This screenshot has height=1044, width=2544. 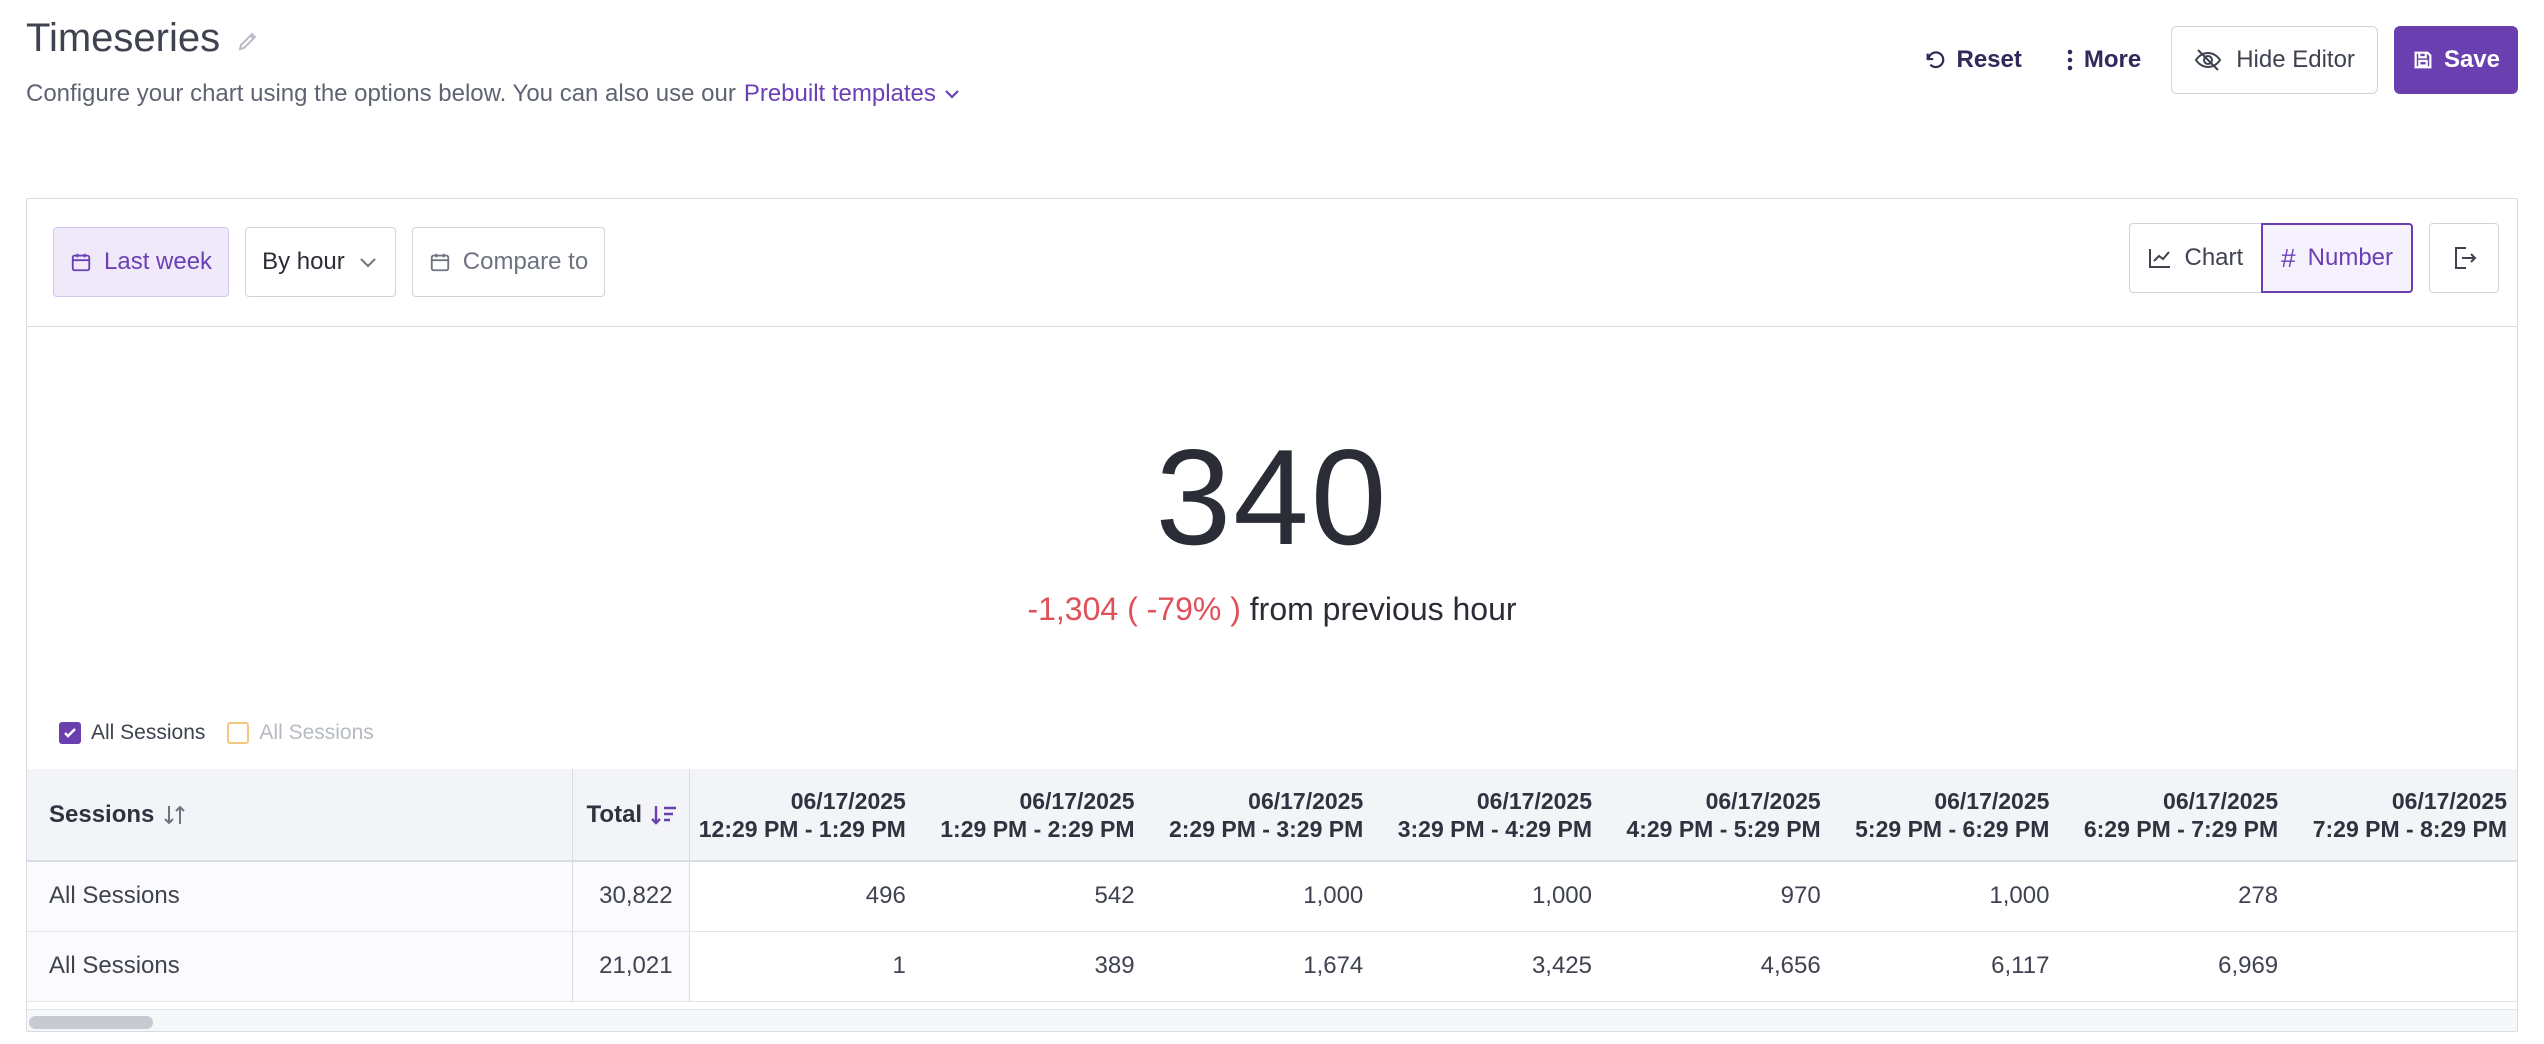 I want to click on hash-icon: #, so click(x=2288, y=257).